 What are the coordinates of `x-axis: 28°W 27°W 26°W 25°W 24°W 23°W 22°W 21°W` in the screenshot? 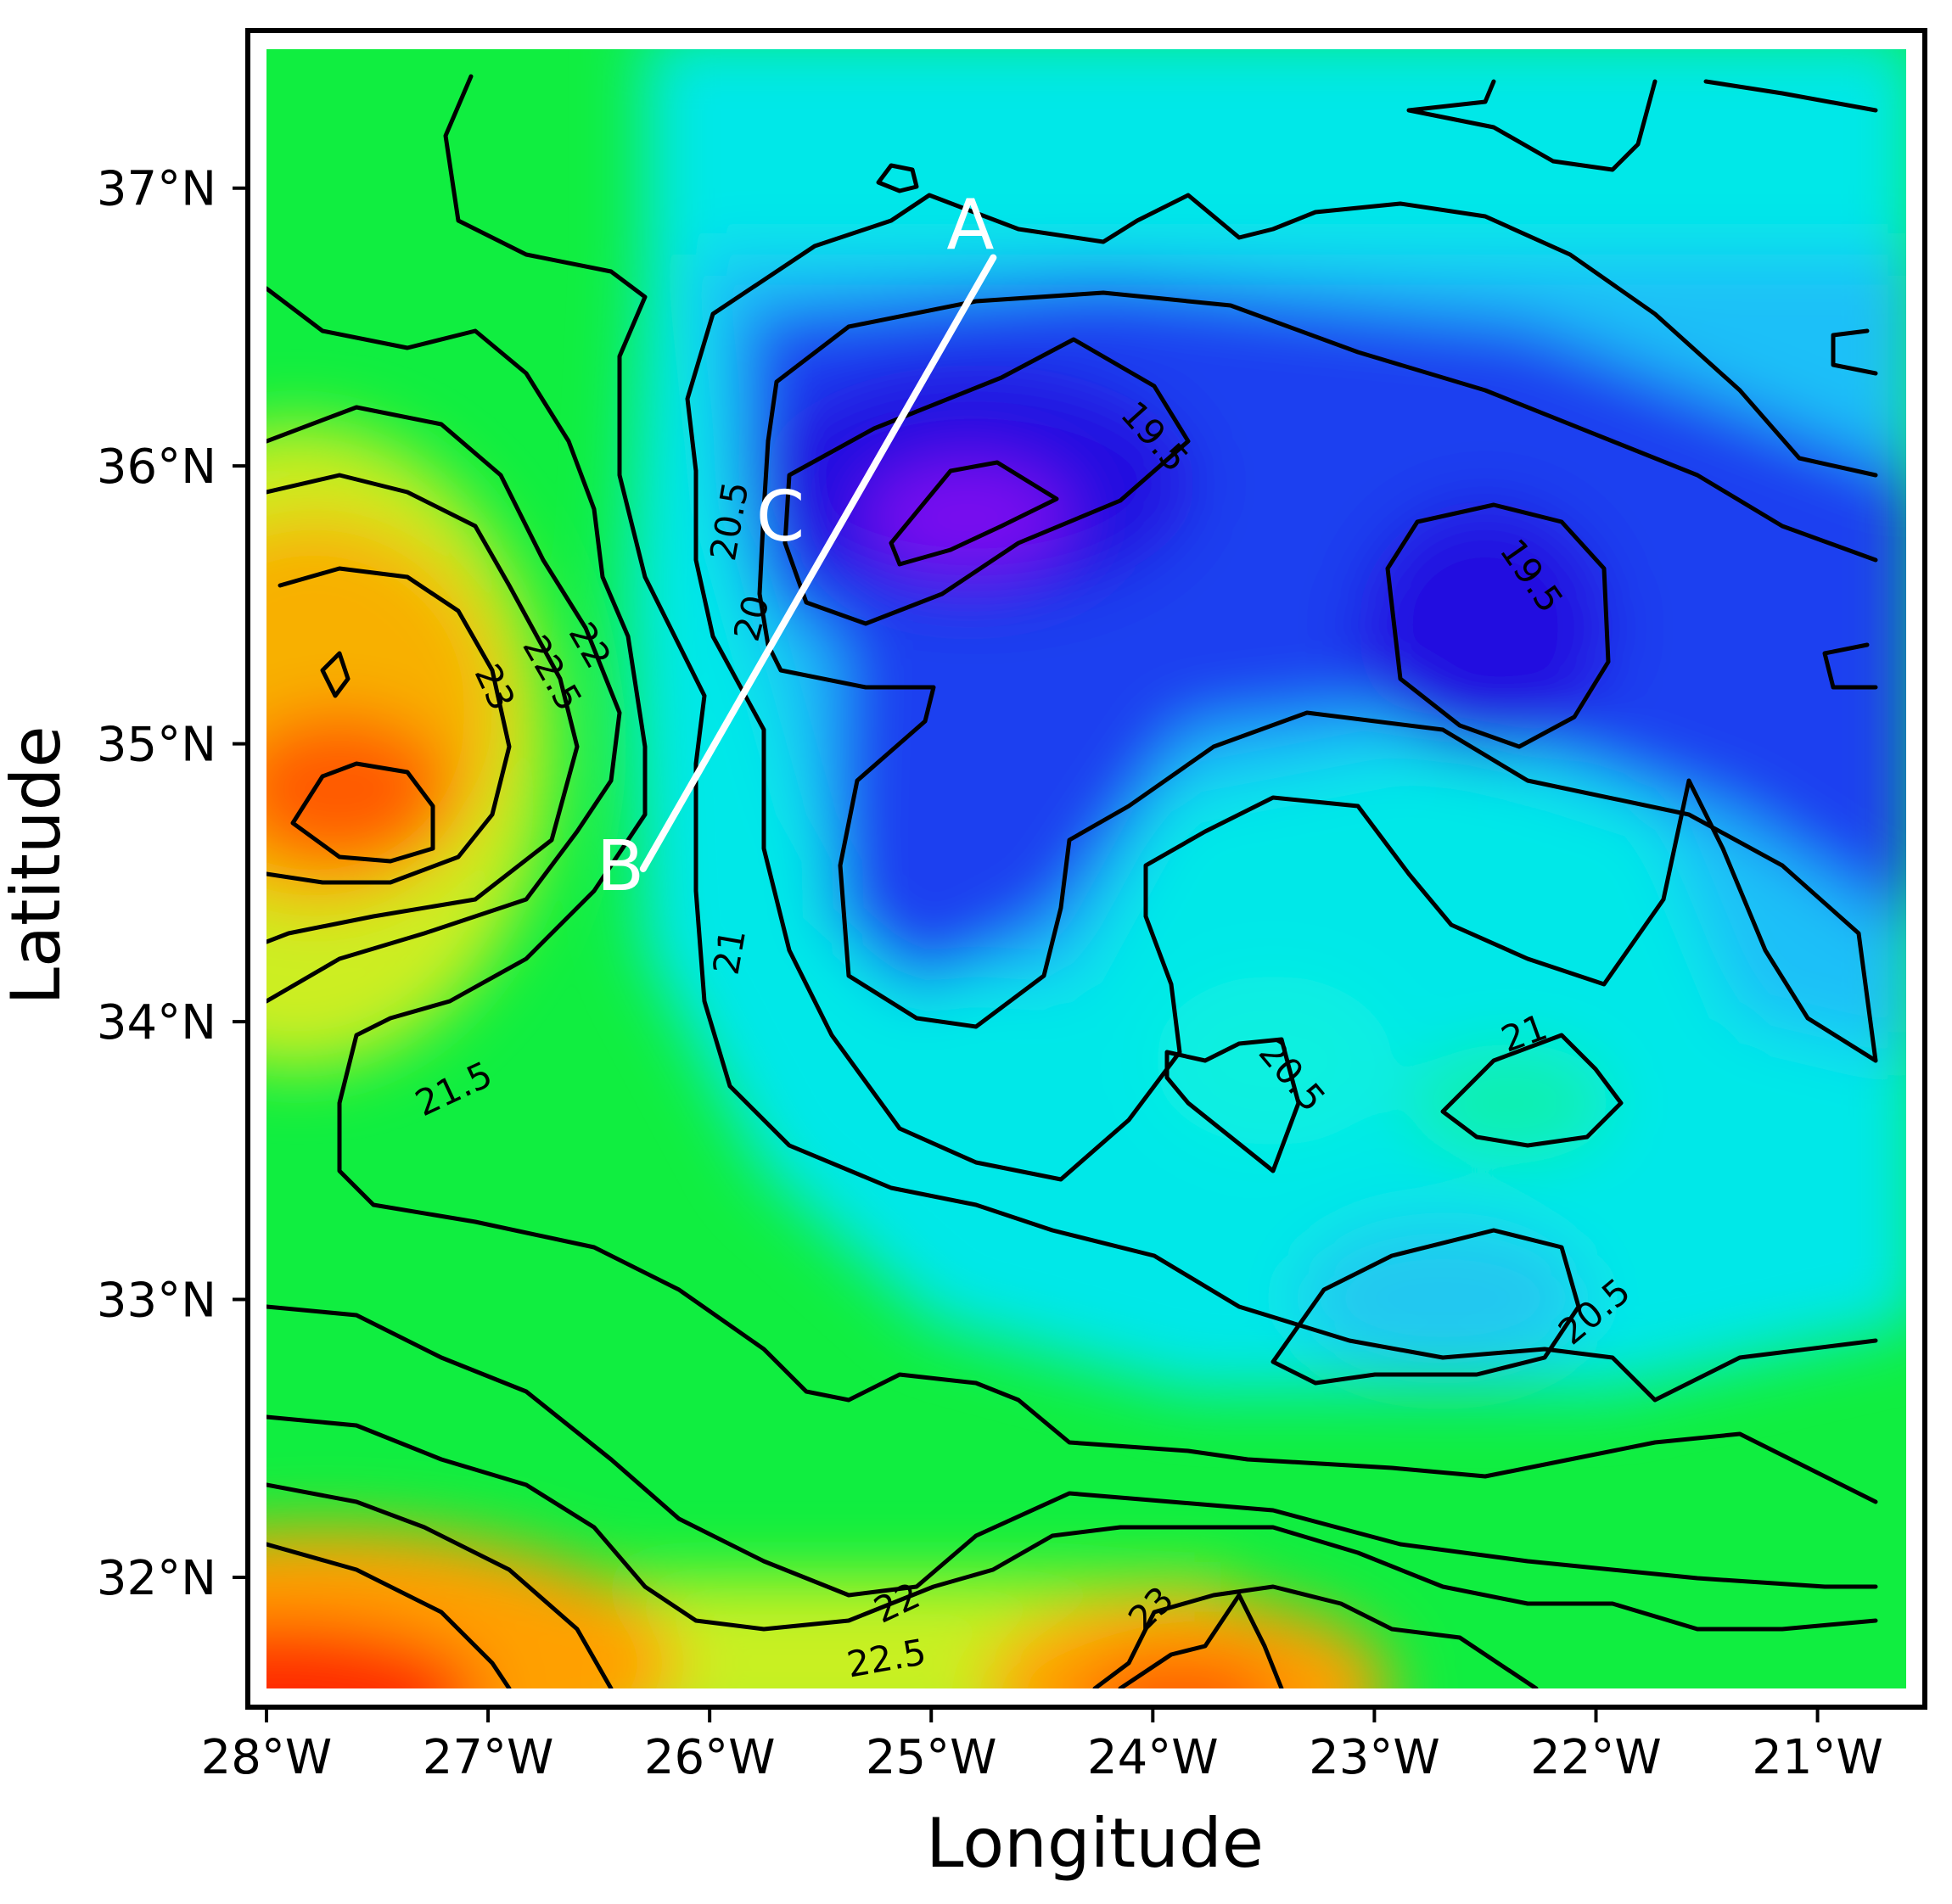 It's located at (1042, 1746).